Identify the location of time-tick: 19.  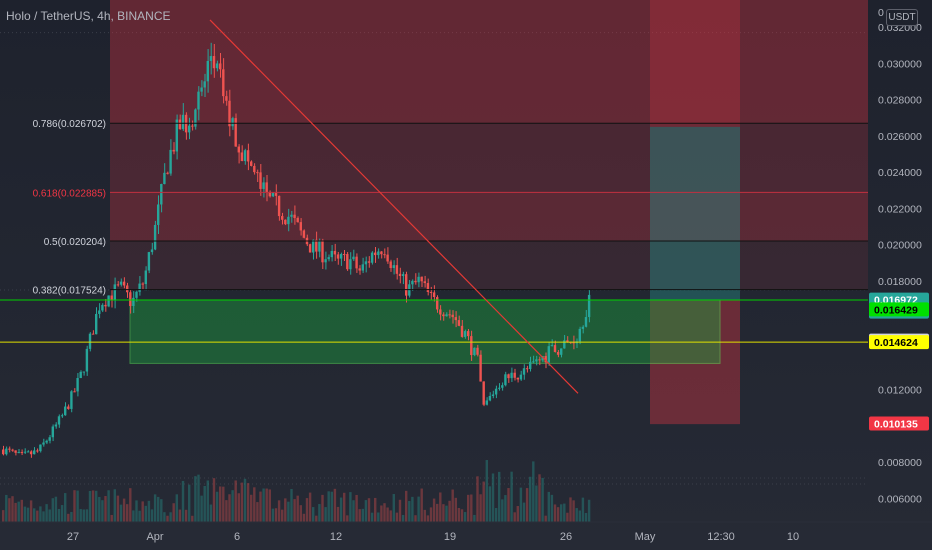
(450, 537).